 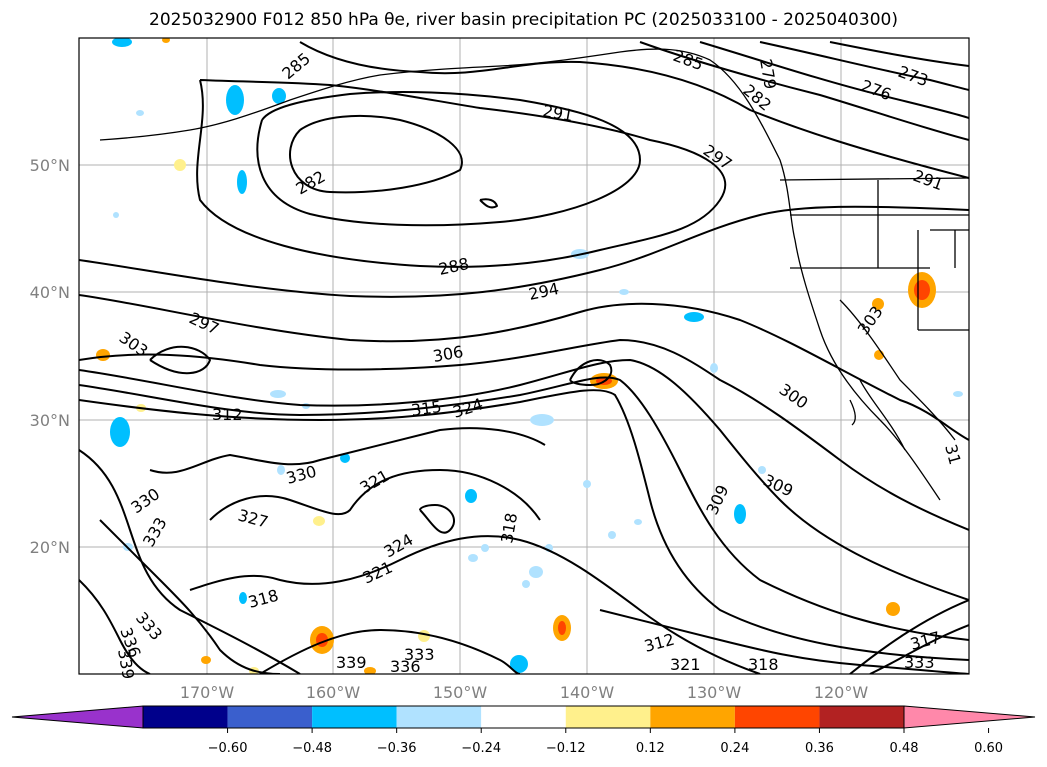 I want to click on lon-label: 160°W, so click(x=333, y=692).